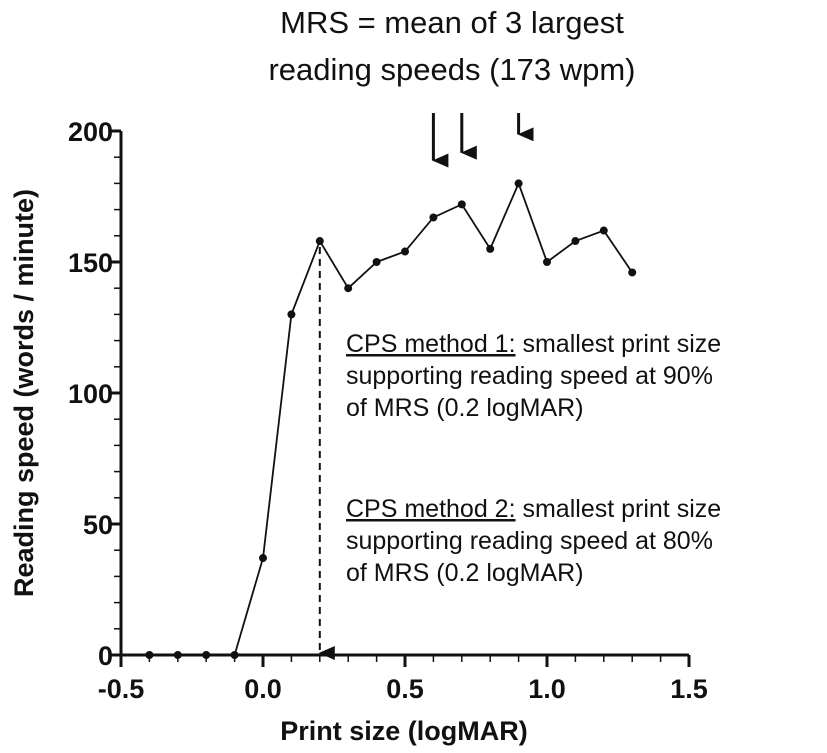 The image size is (827, 753). I want to click on x-axis-title: Print size (logMAR), so click(404, 731).